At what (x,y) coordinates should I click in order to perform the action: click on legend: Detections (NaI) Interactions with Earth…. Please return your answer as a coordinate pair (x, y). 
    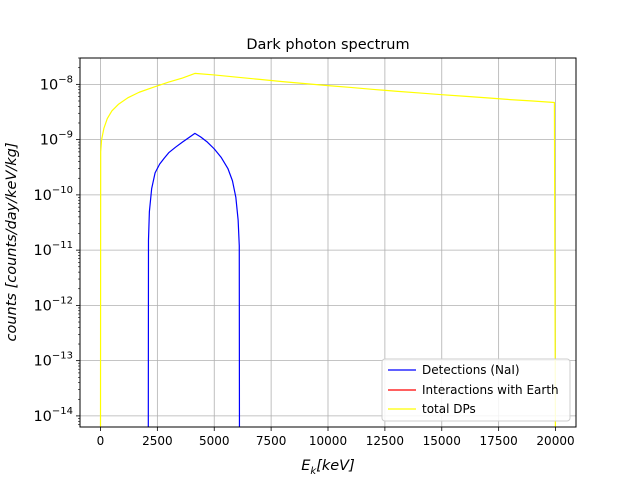
    Looking at the image, I should click on (476, 390).